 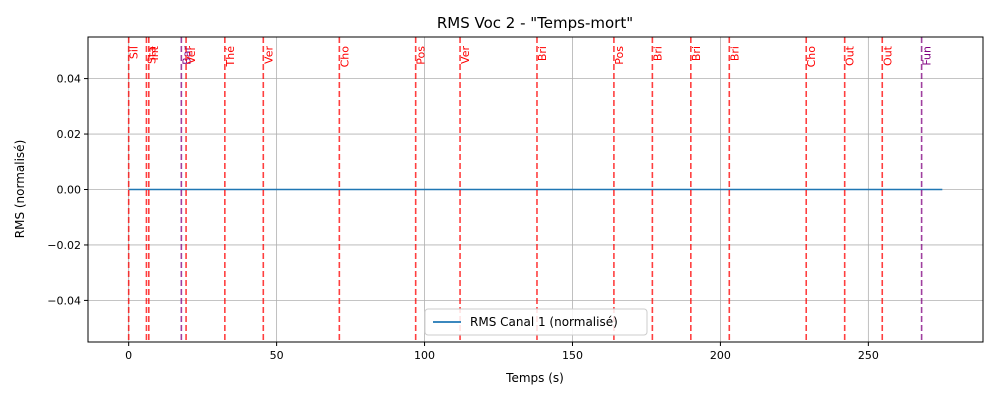 I want to click on legend: RMS Canal 1 (normalisé), so click(x=536, y=322).